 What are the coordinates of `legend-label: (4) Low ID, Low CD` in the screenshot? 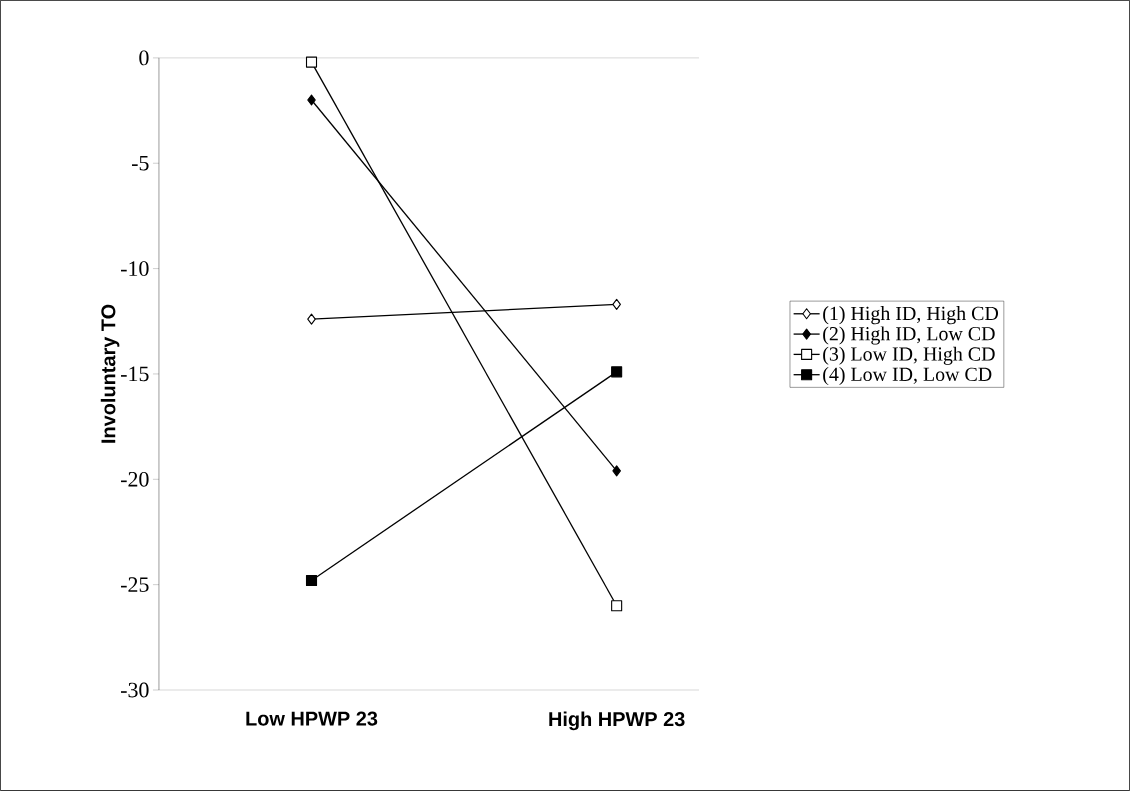 It's located at (907, 376).